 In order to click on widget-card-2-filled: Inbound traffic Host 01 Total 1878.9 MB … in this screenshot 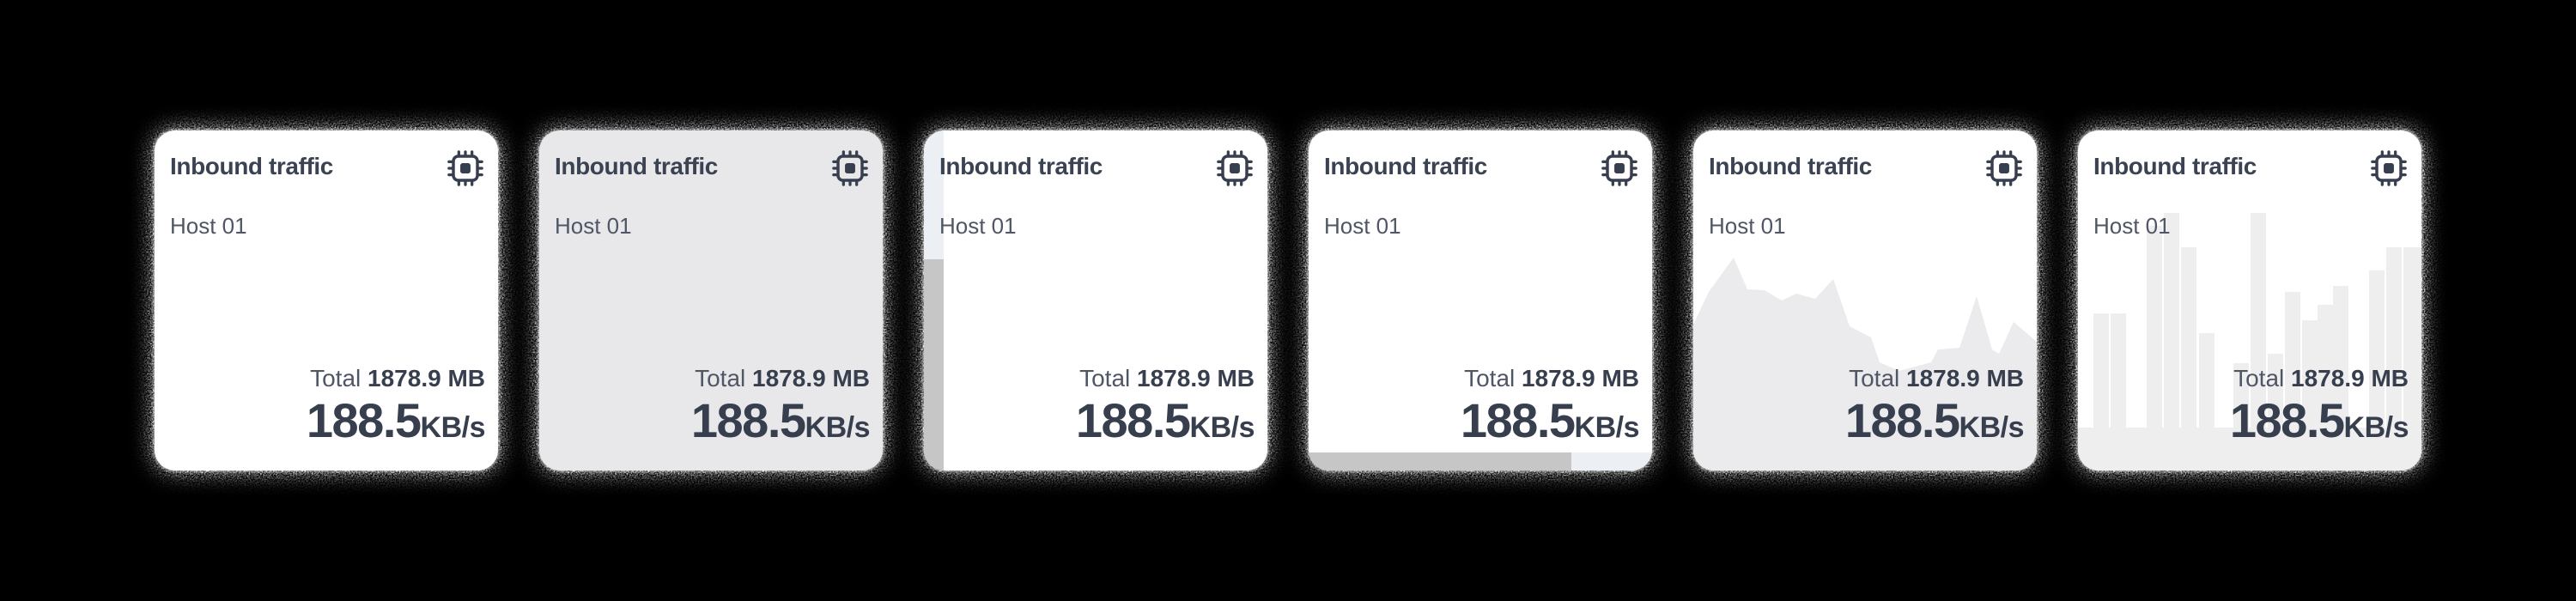, I will do `click(711, 300)`.